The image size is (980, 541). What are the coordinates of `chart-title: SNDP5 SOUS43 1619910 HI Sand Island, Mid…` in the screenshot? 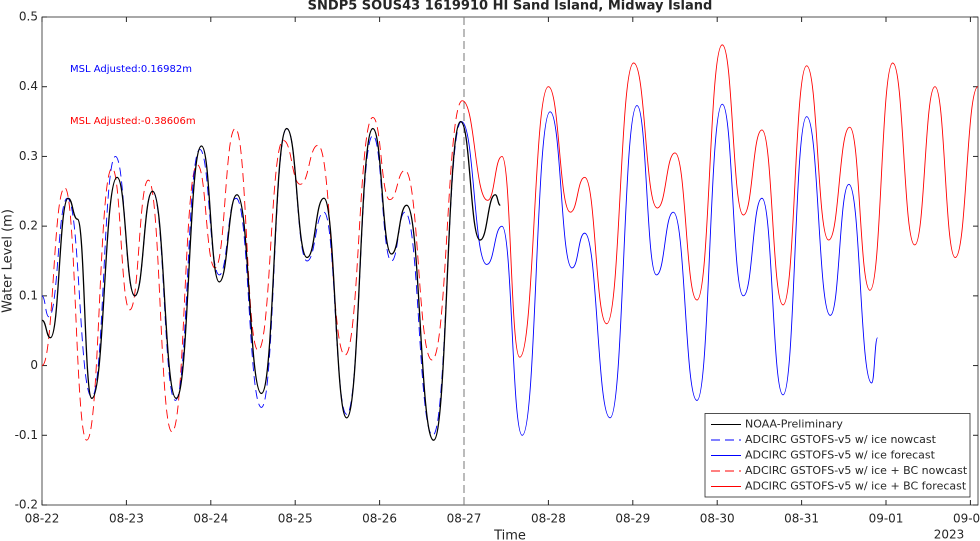 It's located at (510, 7).